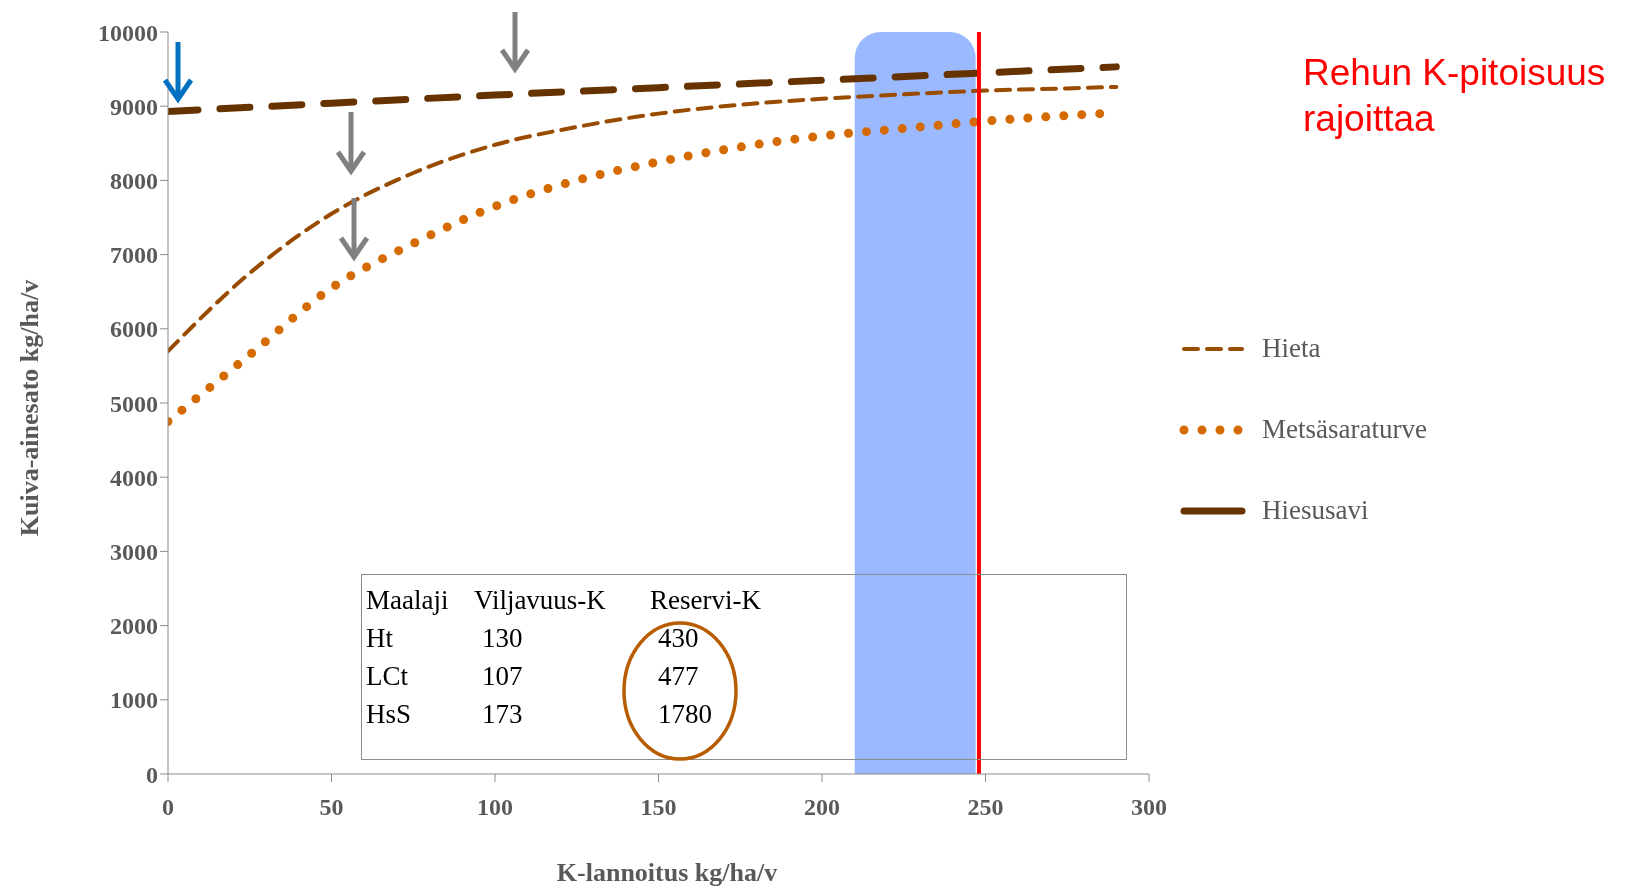  Describe the element at coordinates (563, 599) in the screenshot. I see `text: Maalaji Viljavuus-K Reservi-K` at that location.